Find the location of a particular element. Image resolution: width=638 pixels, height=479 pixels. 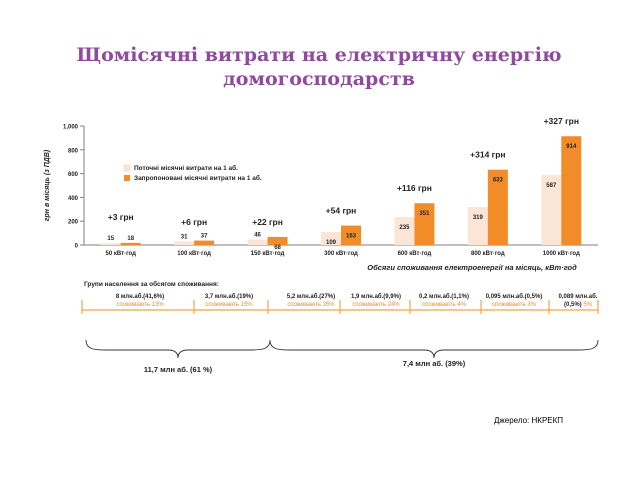

brace-right is located at coordinates (434, 349).